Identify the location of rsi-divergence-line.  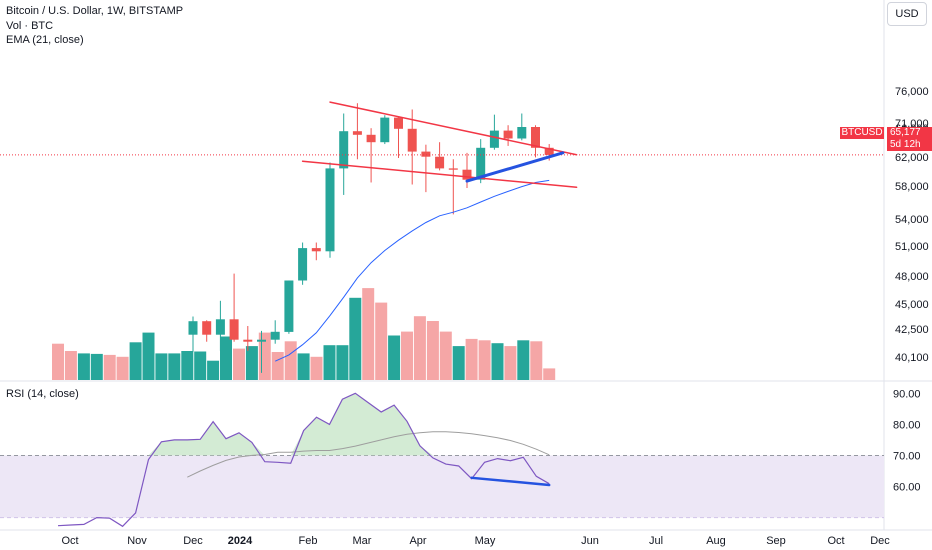
(510, 481).